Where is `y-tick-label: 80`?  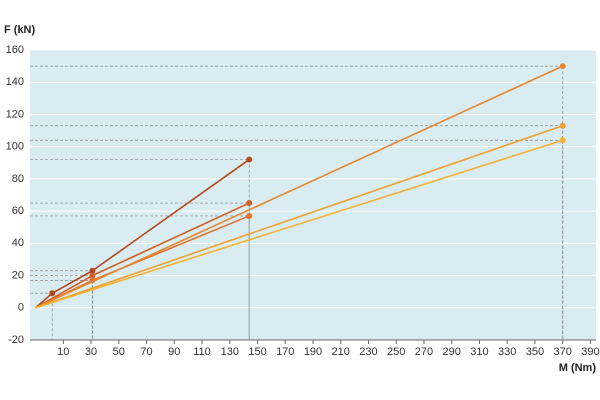
y-tick-label: 80 is located at coordinates (18, 179).